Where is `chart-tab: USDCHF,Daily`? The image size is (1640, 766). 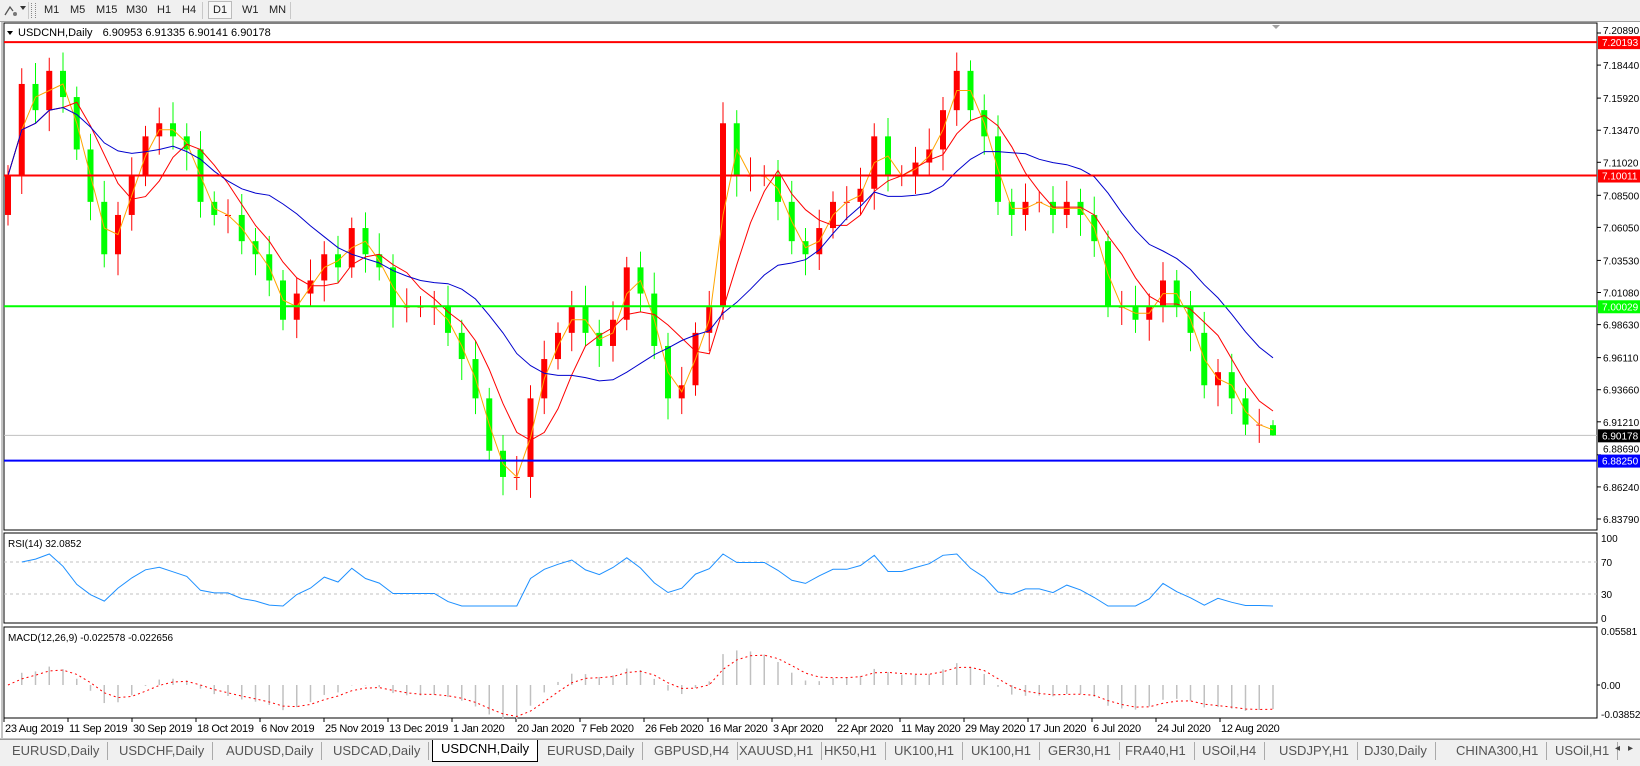
chart-tab: USDCHF,Daily is located at coordinates (162, 751).